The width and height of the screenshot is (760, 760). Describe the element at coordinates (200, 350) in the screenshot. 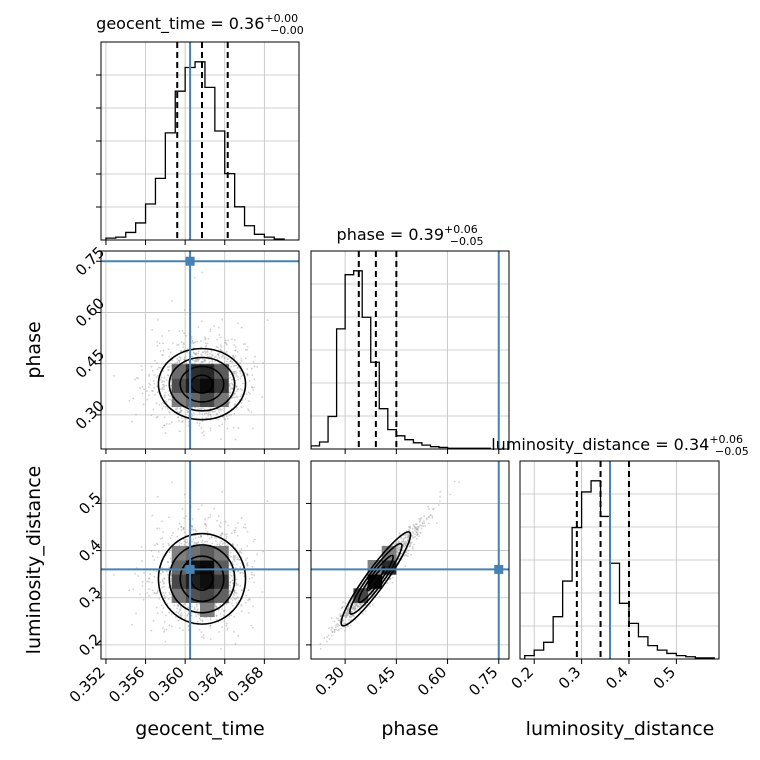

I see `panel-frame` at that location.